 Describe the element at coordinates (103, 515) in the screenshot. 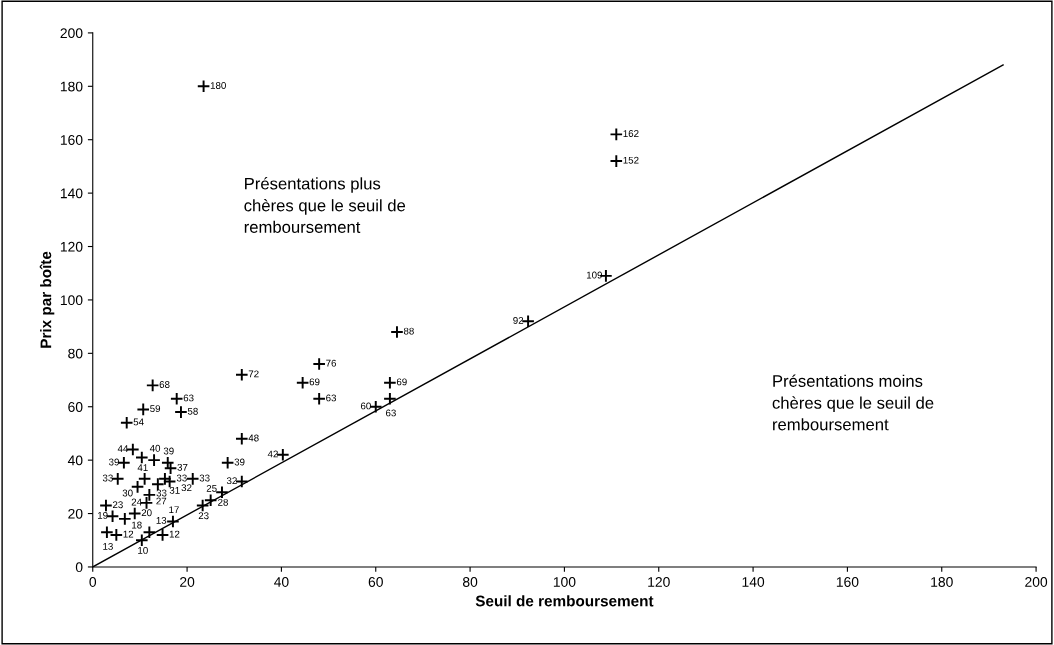

I see `data-label: 19` at that location.